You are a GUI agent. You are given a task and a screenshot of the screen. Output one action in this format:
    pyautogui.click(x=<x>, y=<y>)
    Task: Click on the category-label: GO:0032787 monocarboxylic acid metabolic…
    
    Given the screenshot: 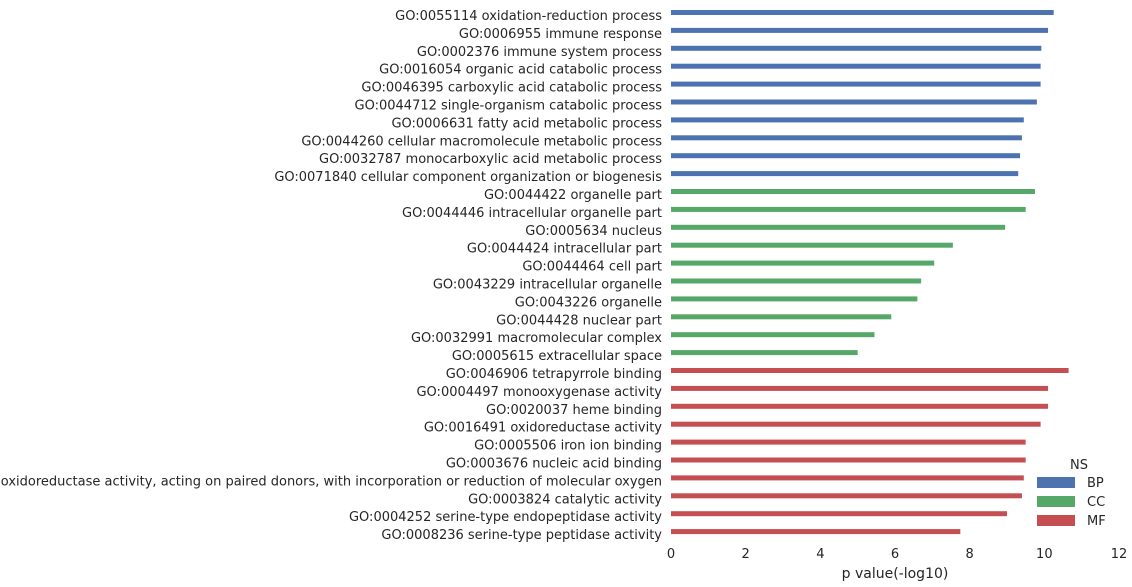 What is the action you would take?
    pyautogui.click(x=490, y=159)
    